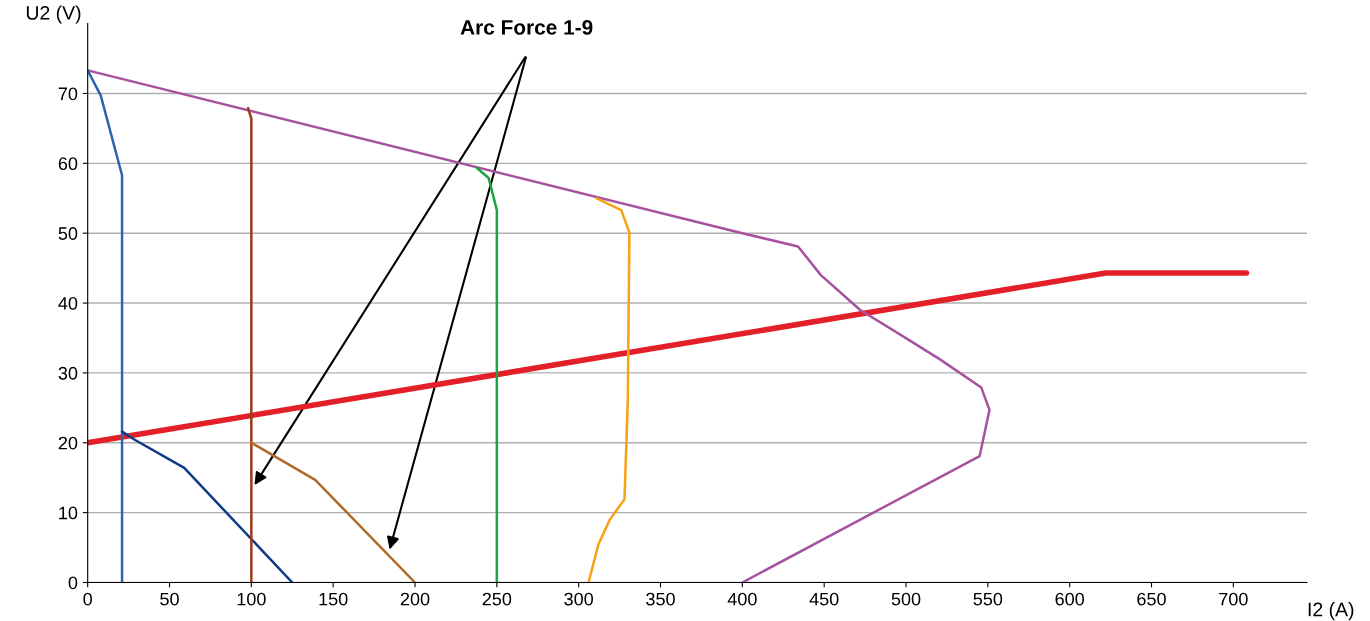 Image resolution: width=1370 pixels, height=621 pixels. Describe the element at coordinates (169, 599) in the screenshot. I see `x-tick-label: 50` at that location.